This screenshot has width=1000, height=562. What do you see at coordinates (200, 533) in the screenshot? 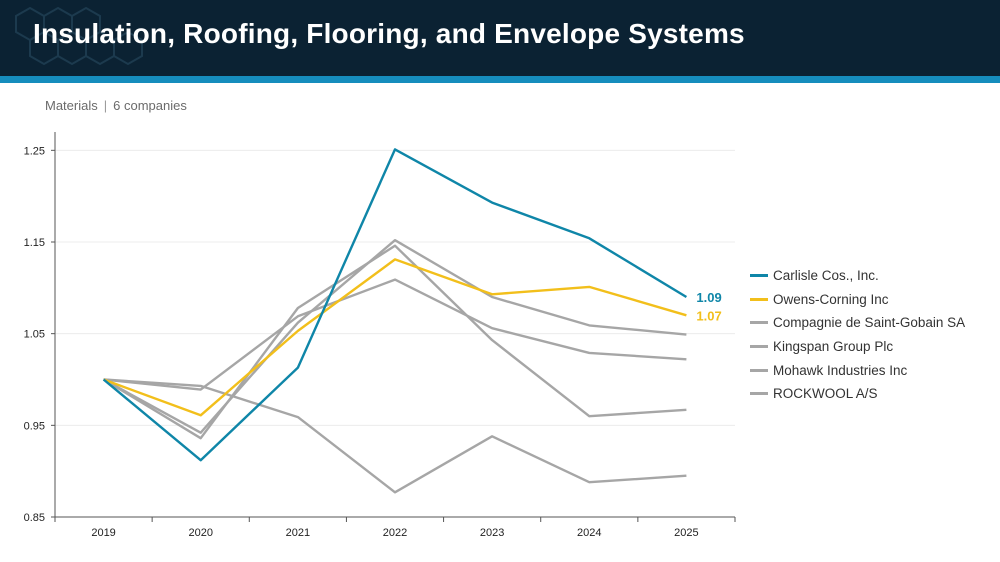
I see `x-tick-label: 2020` at bounding box center [200, 533].